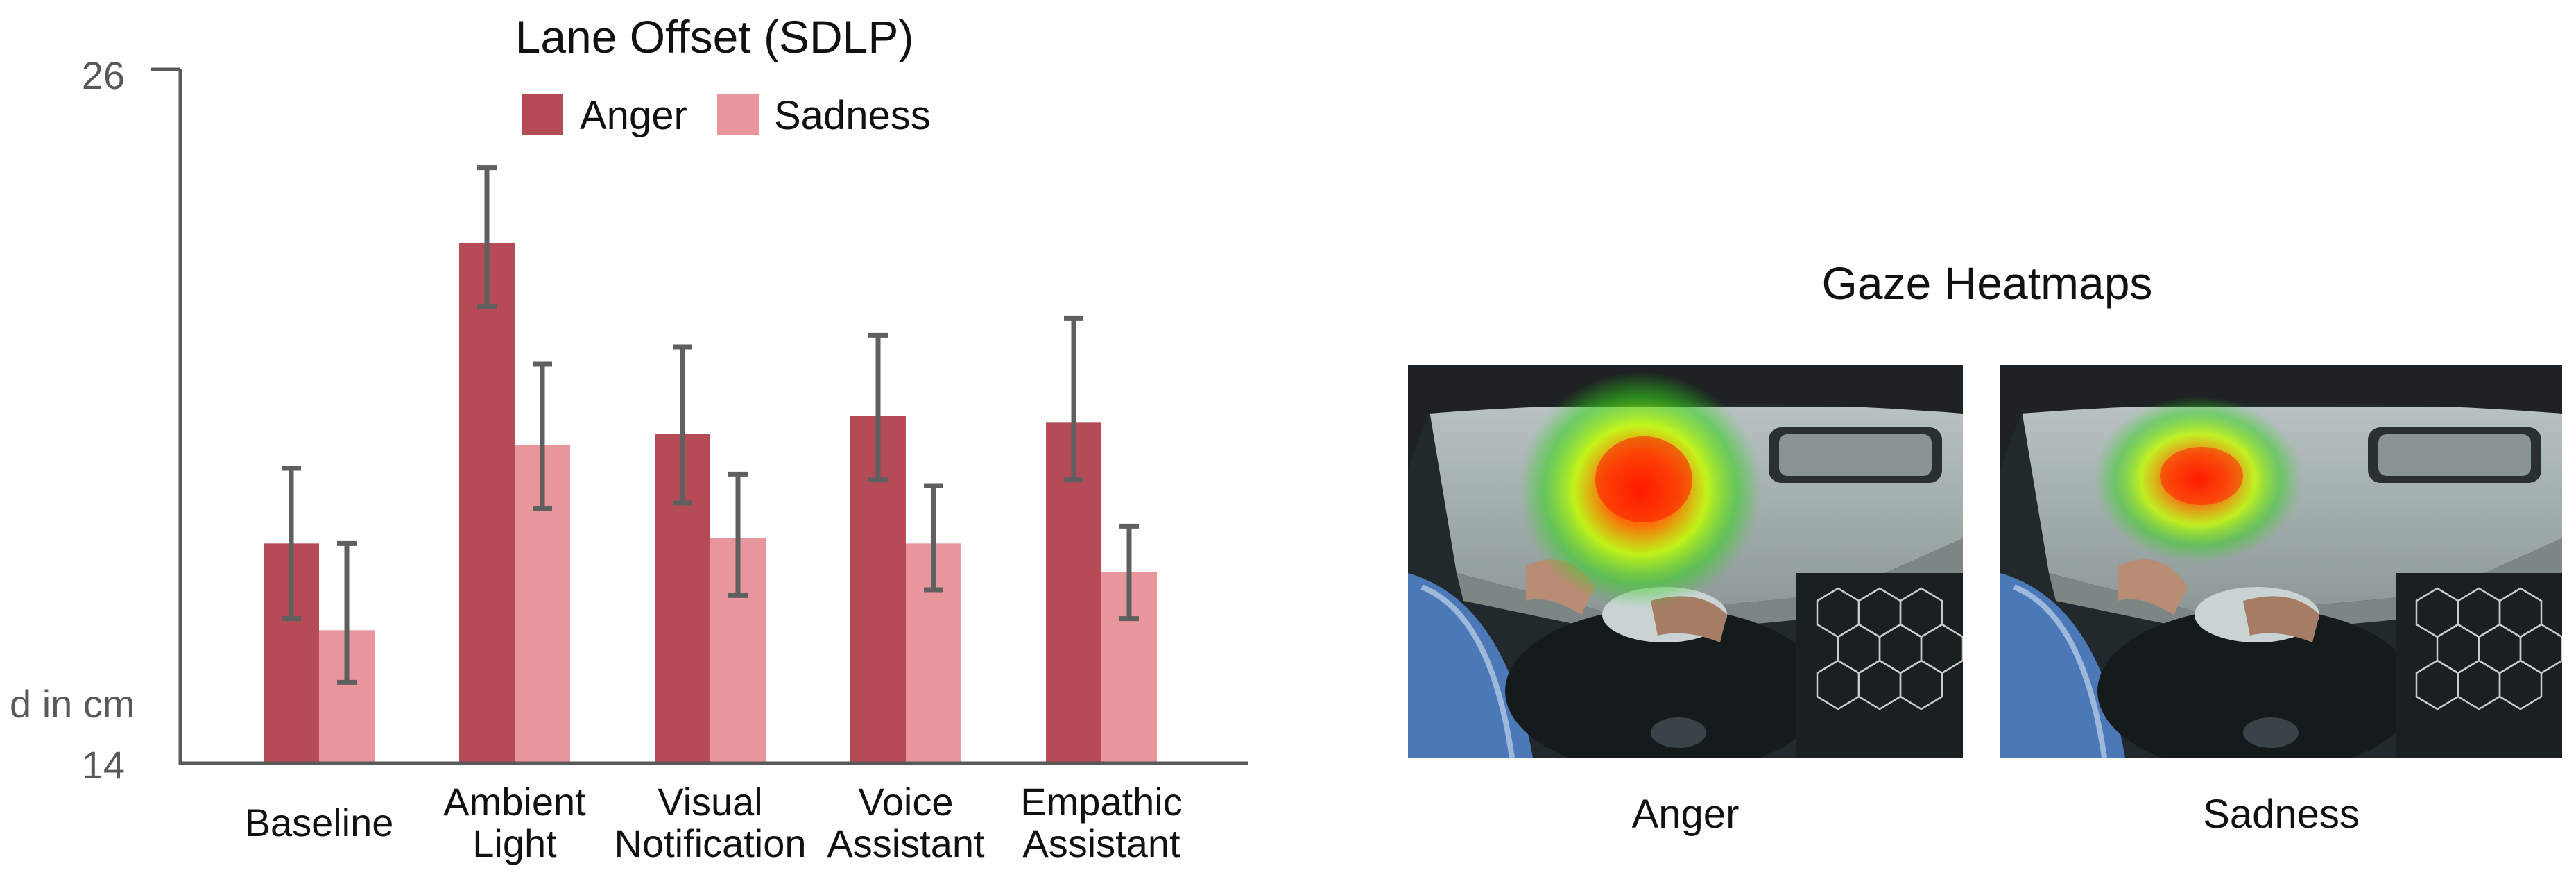  What do you see at coordinates (319, 823) in the screenshot?
I see `category-label-0: Baseline` at bounding box center [319, 823].